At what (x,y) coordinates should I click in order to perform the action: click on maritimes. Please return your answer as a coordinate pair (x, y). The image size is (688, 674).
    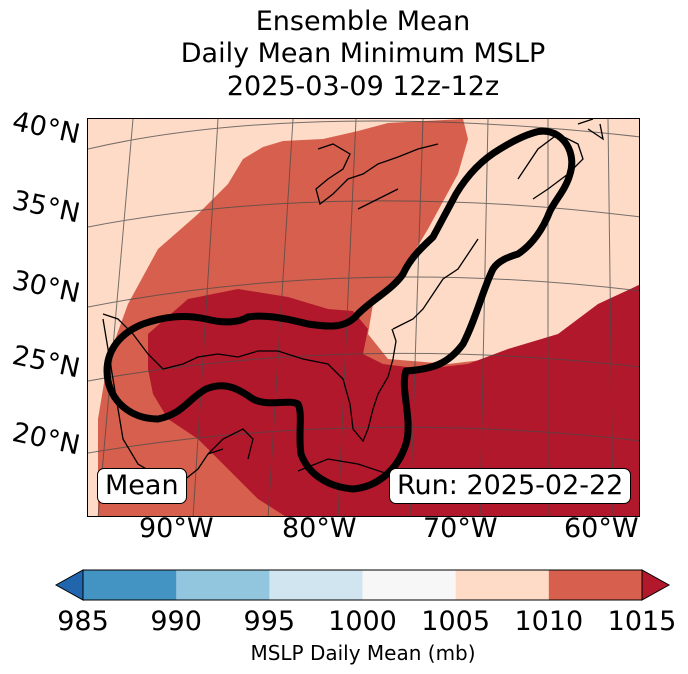
    Looking at the image, I should click on (550, 166).